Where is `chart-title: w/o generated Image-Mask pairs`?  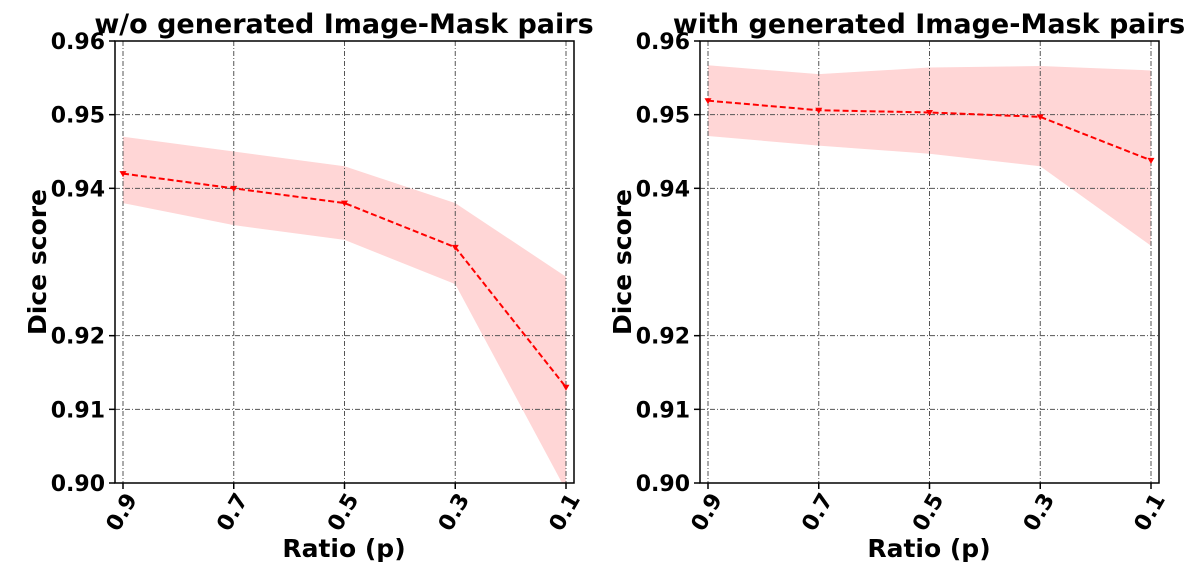 chart-title: w/o generated Image-Mask pairs is located at coordinates (343, 24).